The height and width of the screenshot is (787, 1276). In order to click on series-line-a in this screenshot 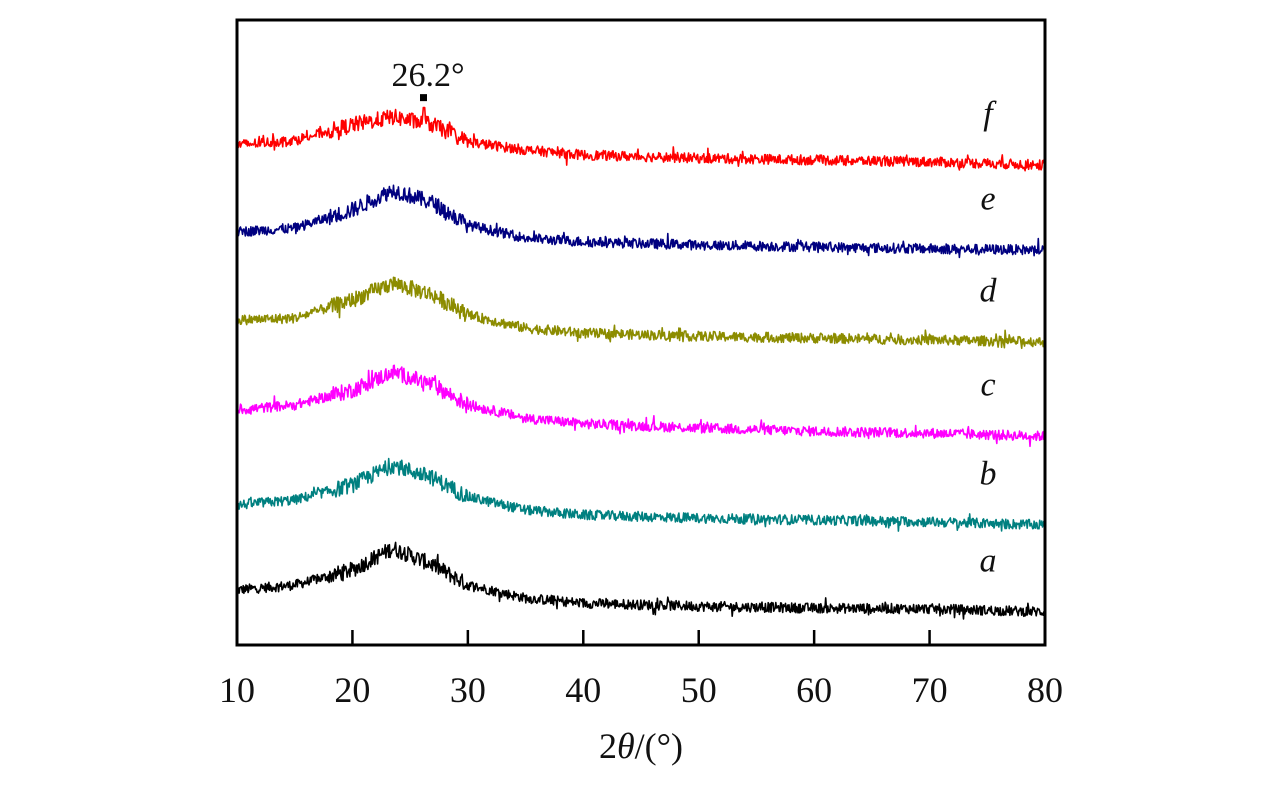, I will do `click(641, 580)`.